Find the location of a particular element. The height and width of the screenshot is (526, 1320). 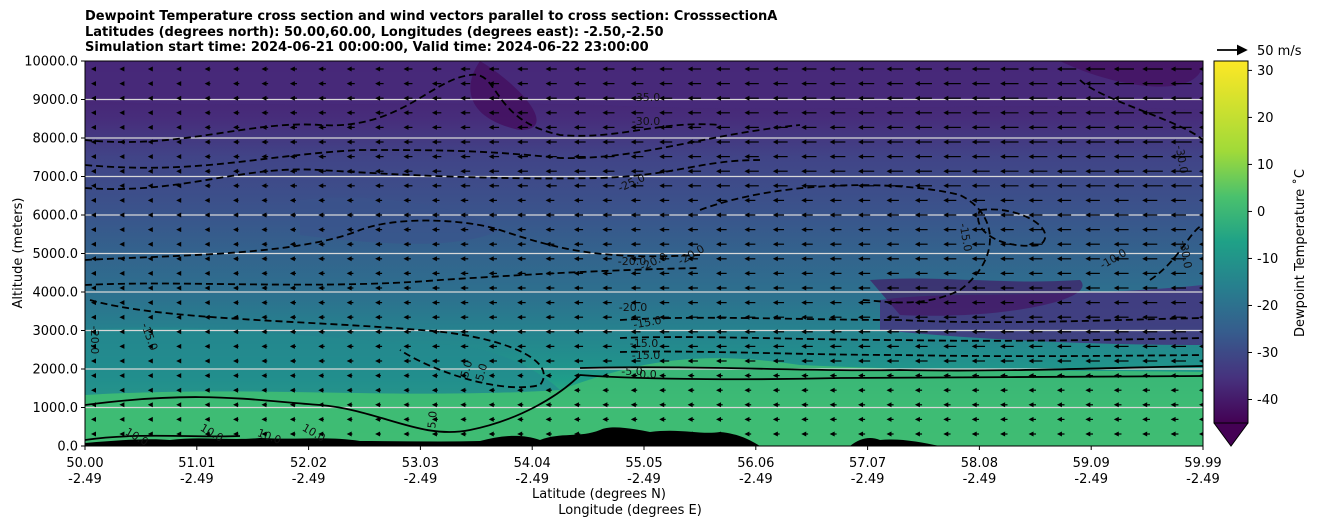

x-axis-label-lat: Latitude (degrees N) is located at coordinates (599, 494).